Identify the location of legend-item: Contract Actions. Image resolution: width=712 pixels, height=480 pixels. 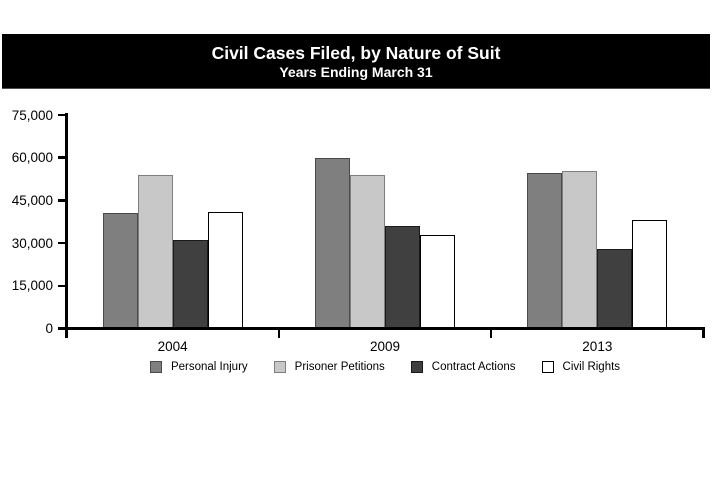
(463, 367).